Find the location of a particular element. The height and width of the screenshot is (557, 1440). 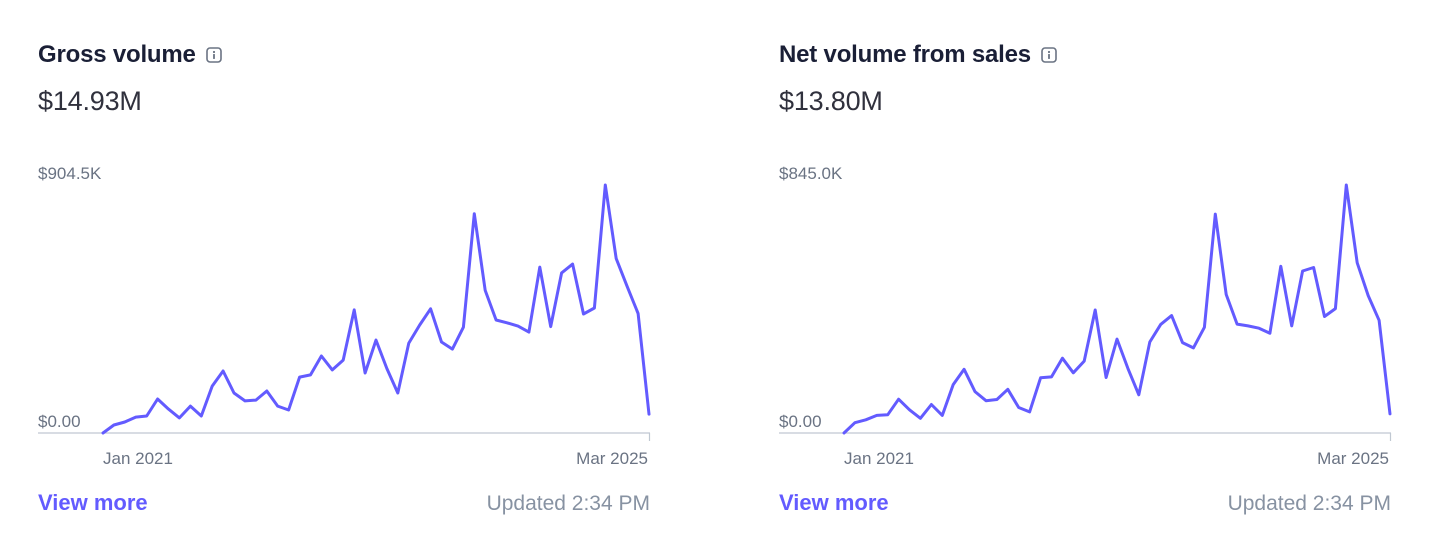

y-axis-max-label: $904.5K is located at coordinates (70, 173).